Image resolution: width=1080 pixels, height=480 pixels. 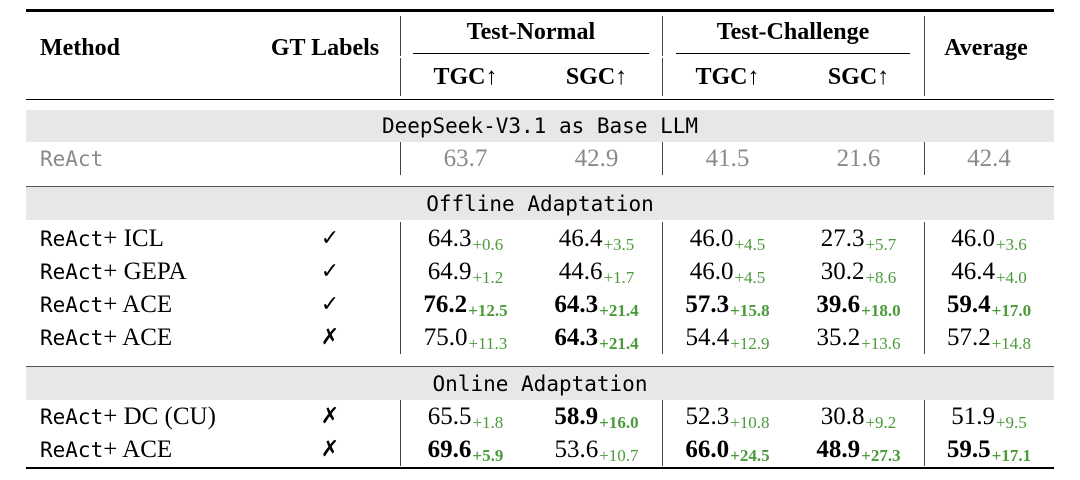 What do you see at coordinates (838, 304) in the screenshot?
I see `score-value: 39.6` at bounding box center [838, 304].